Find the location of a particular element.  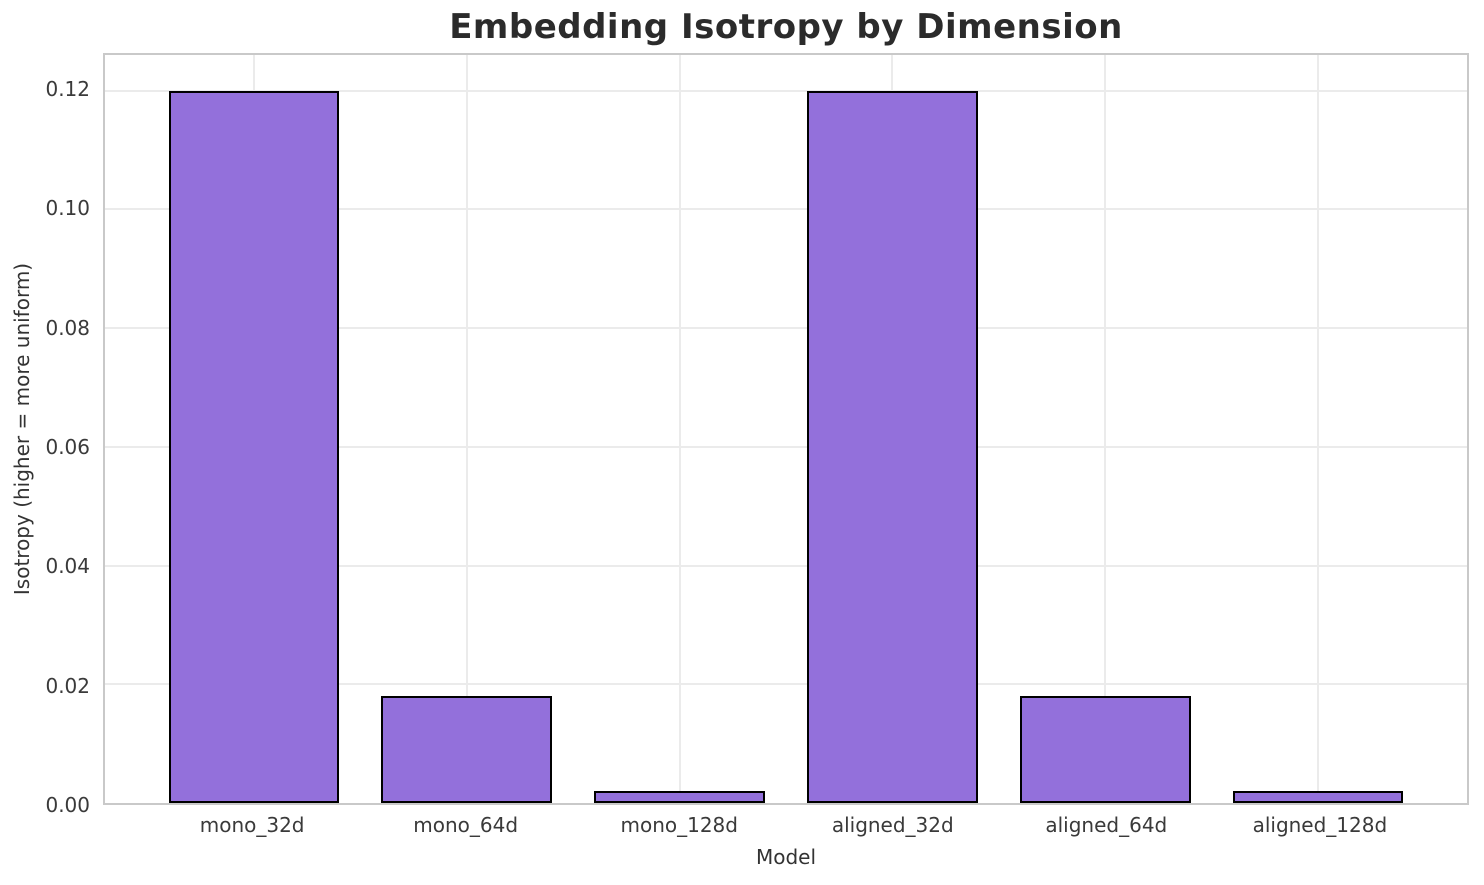

chart-title: Embedding Isotropy by Dimension is located at coordinates (786, 27).